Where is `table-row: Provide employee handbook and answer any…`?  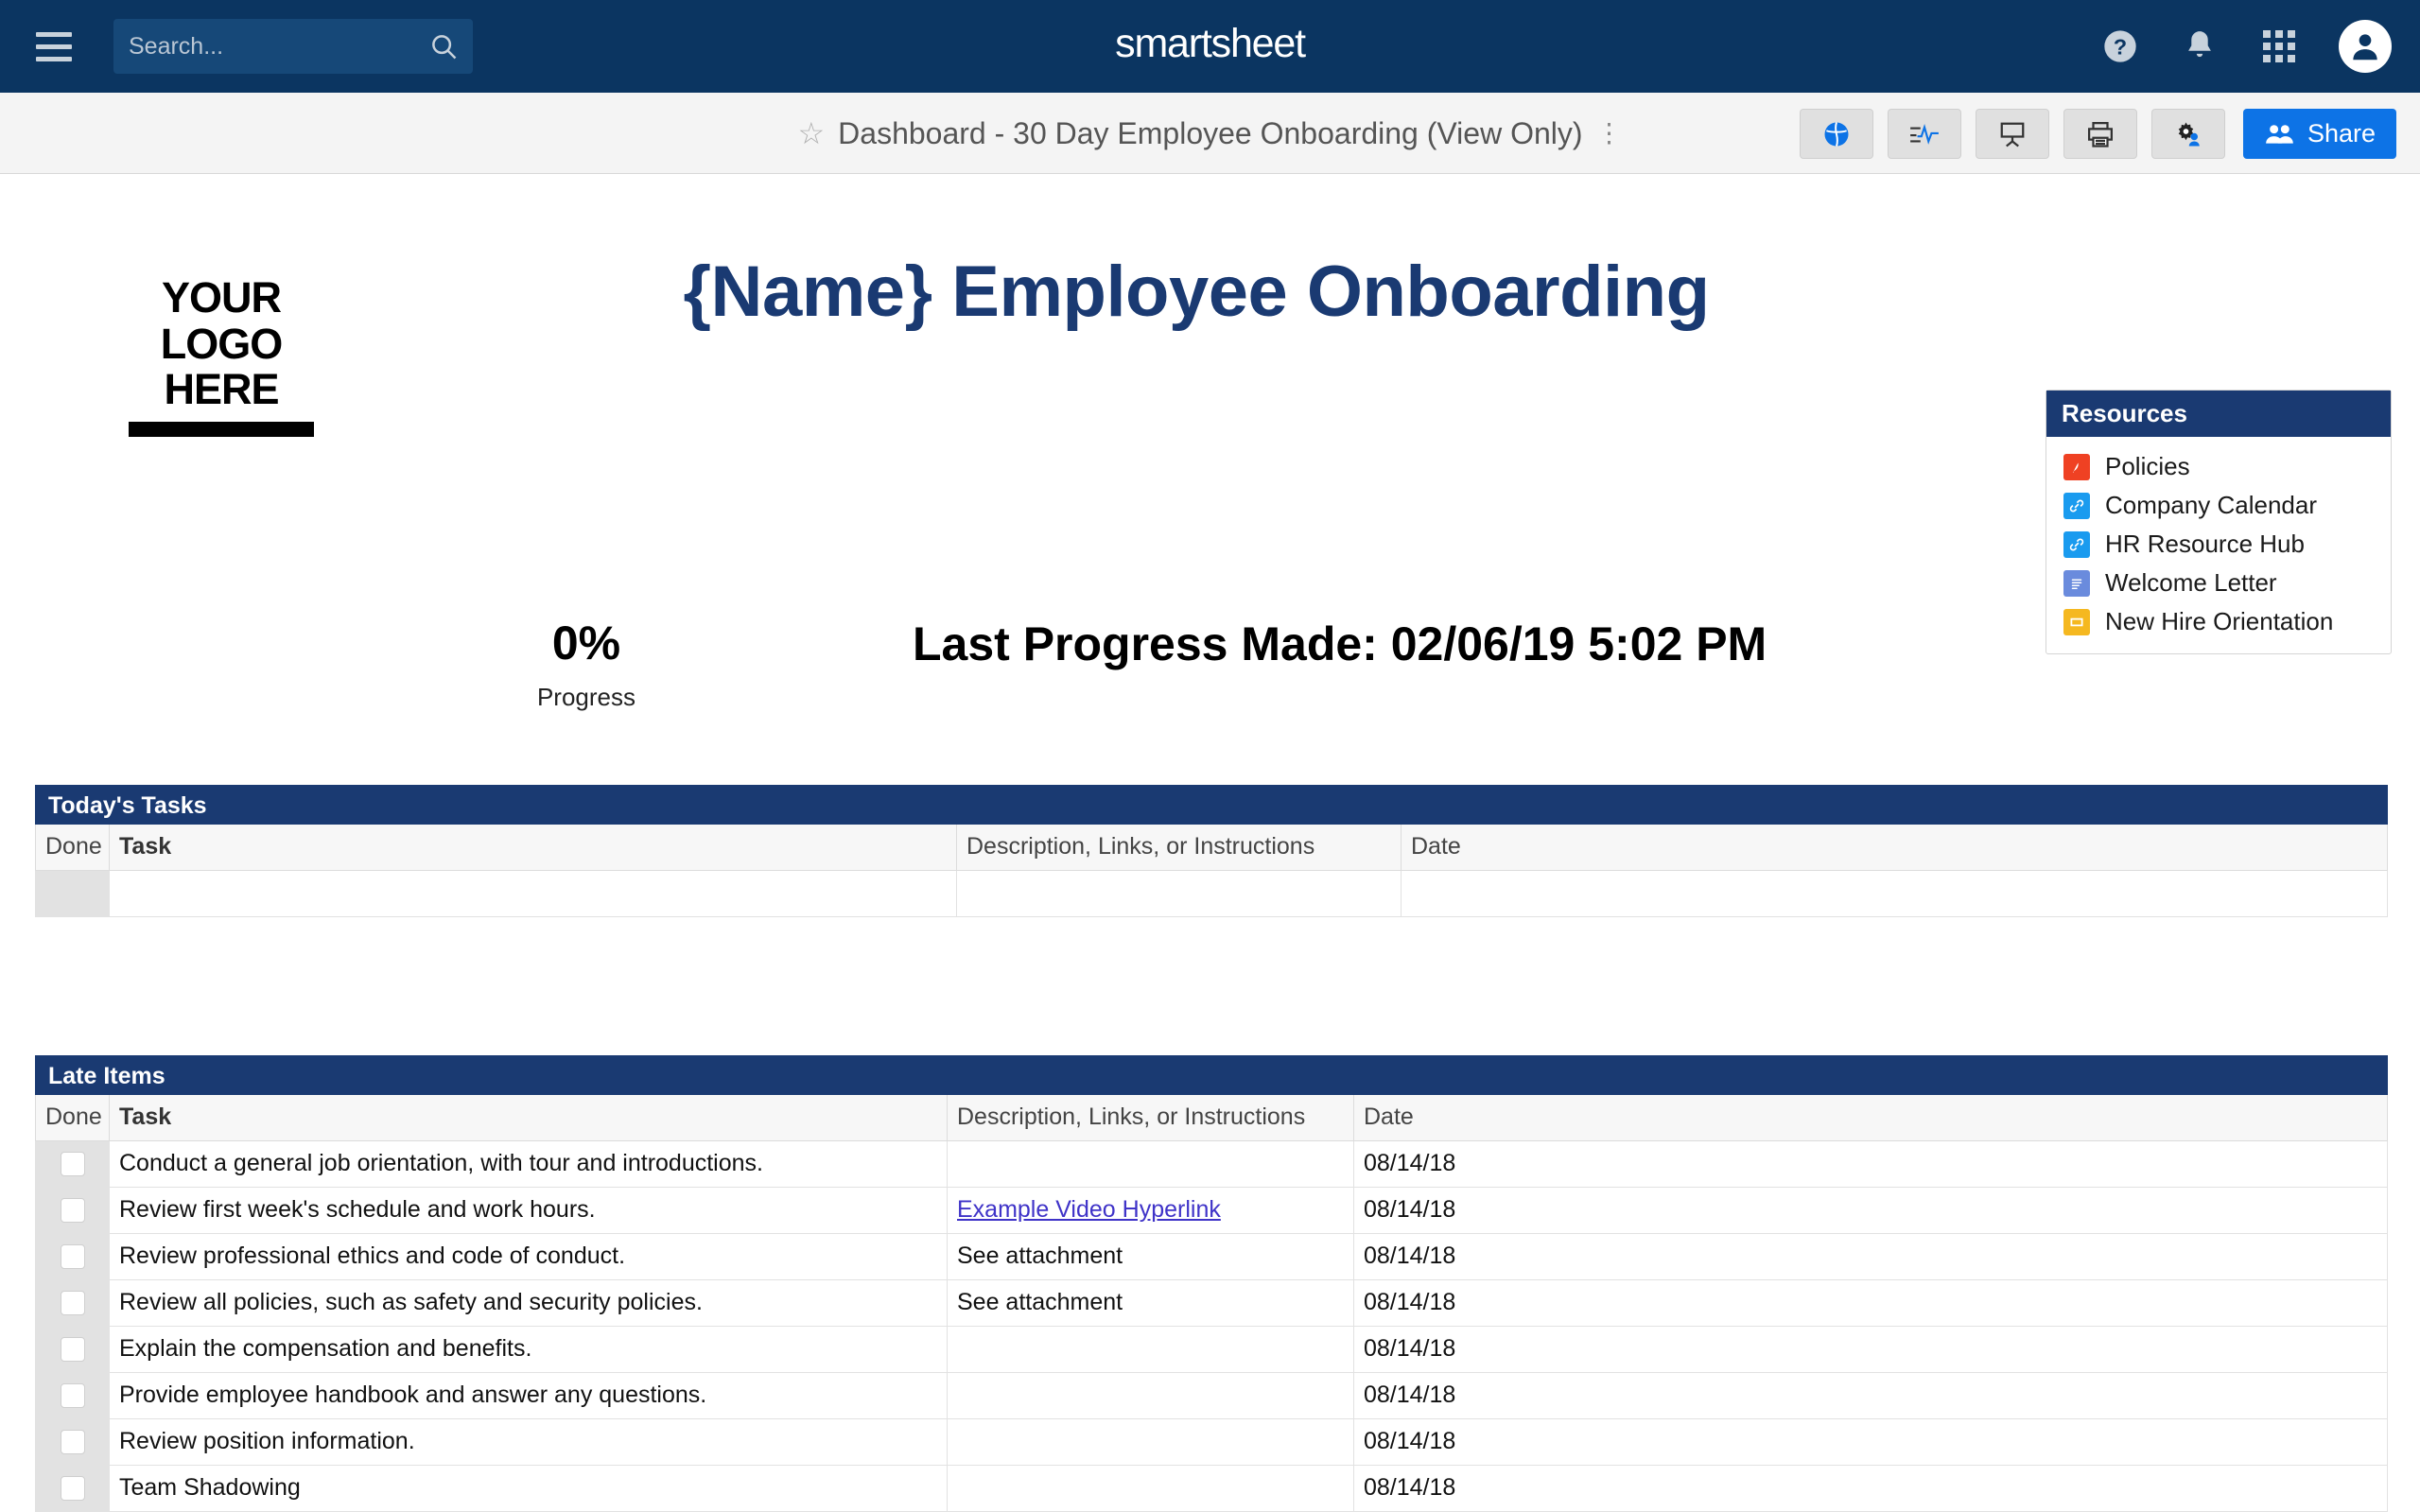 table-row: Provide employee handbook and answer any… is located at coordinates (1212, 1395).